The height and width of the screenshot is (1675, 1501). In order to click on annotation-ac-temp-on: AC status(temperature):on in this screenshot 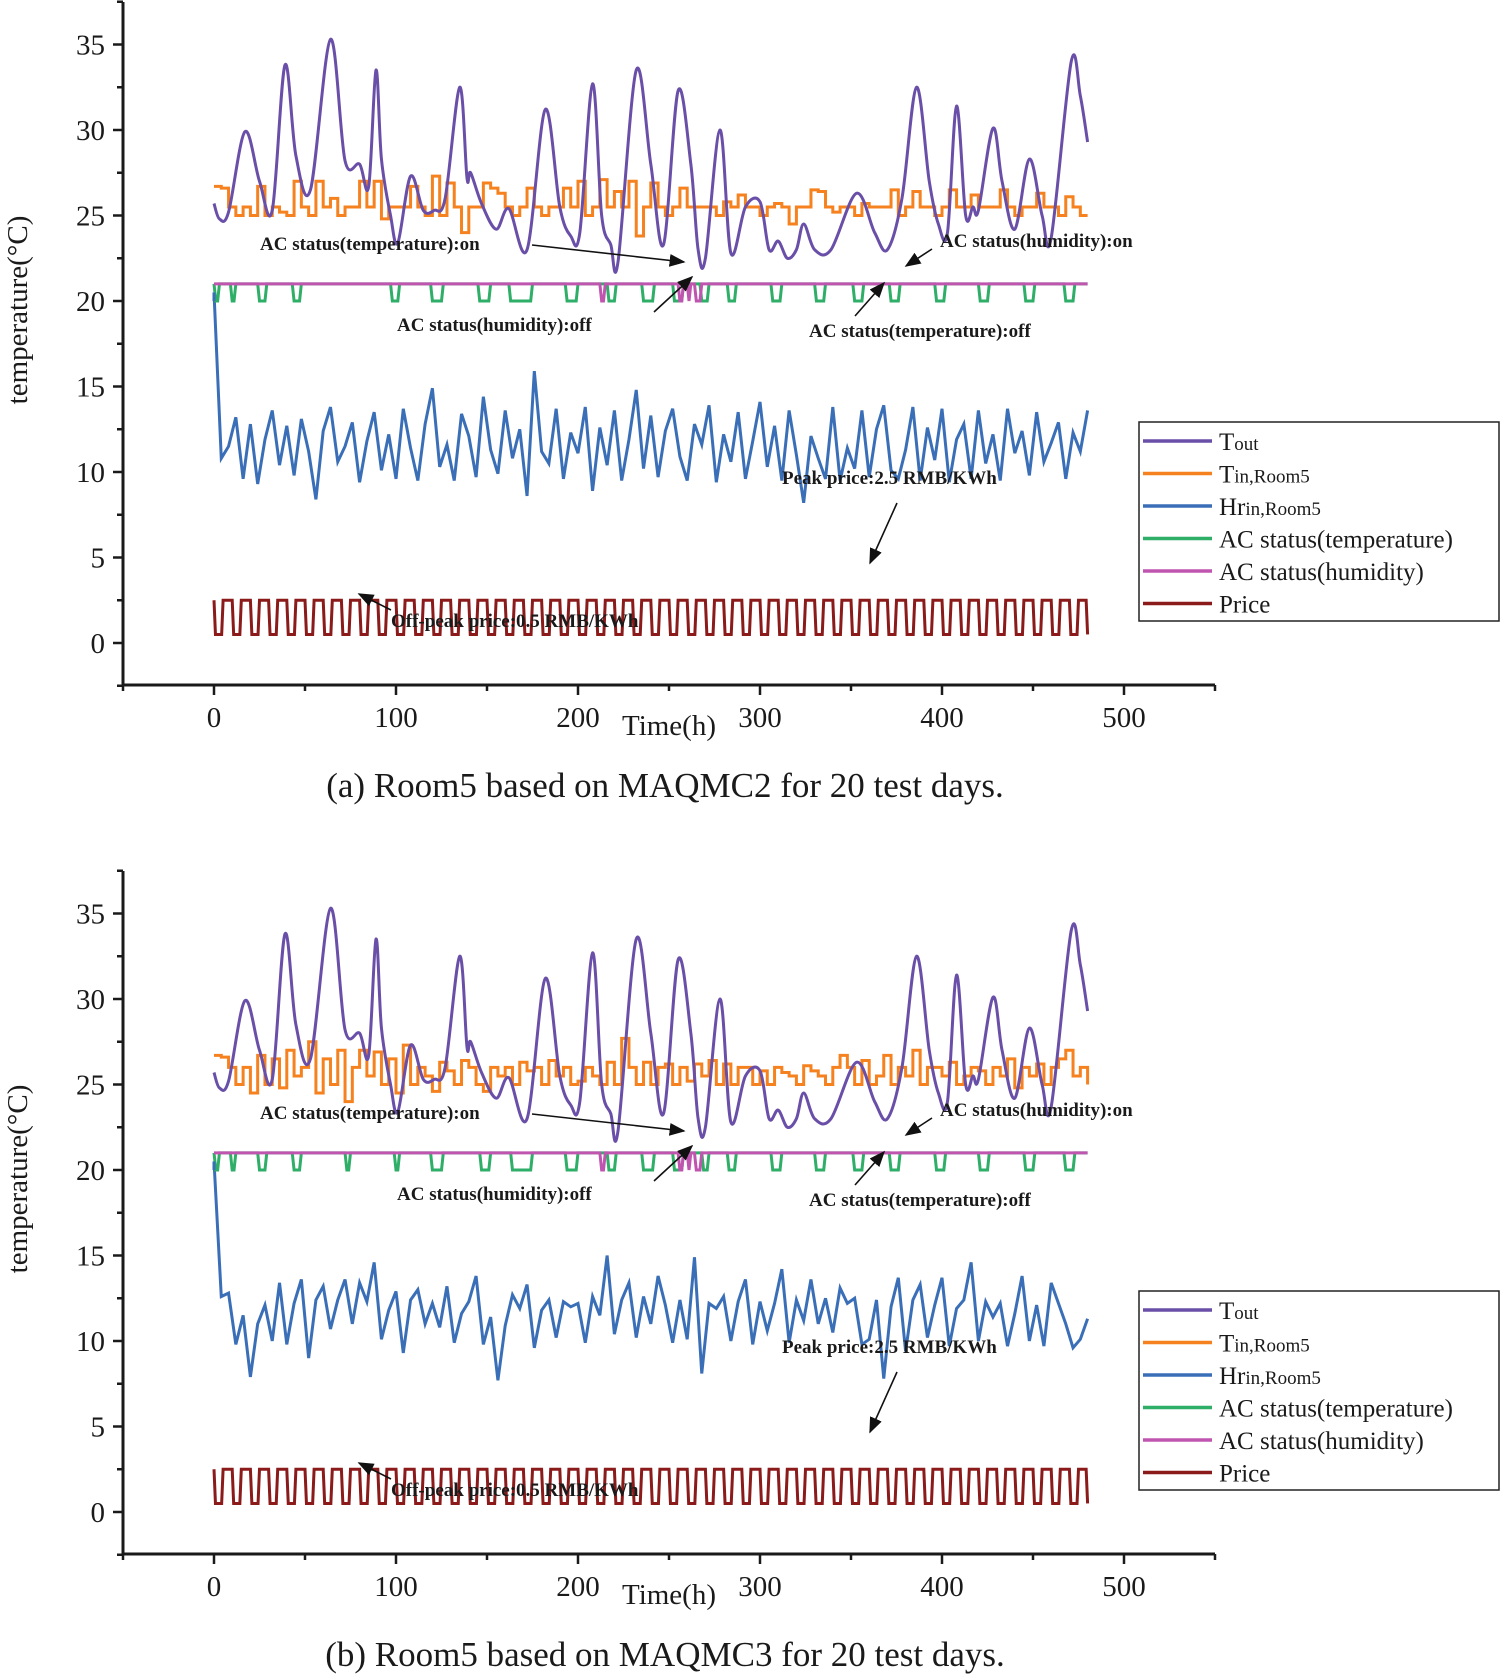, I will do `click(370, 1113)`.